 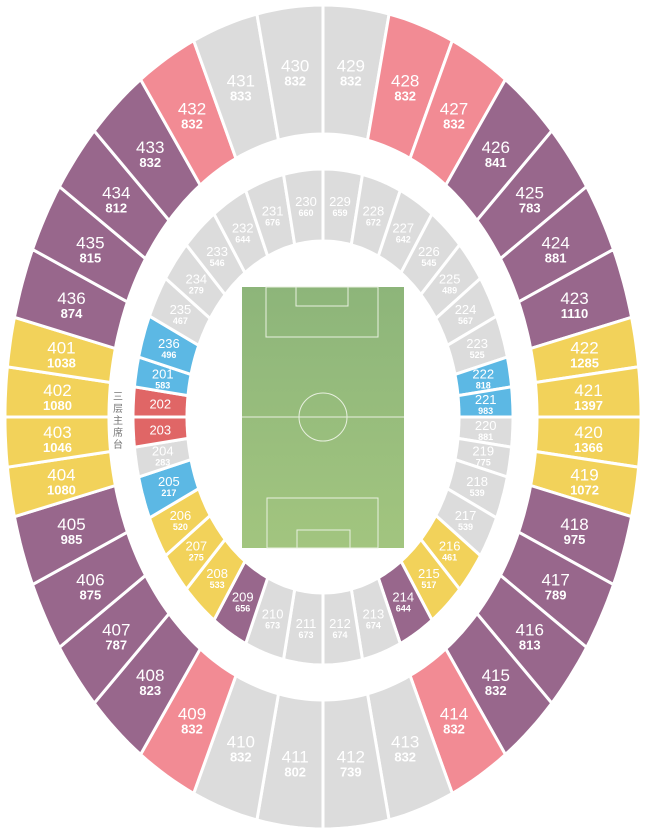 What do you see at coordinates (340, 213) in the screenshot?
I see `section-capacity: 659` at bounding box center [340, 213].